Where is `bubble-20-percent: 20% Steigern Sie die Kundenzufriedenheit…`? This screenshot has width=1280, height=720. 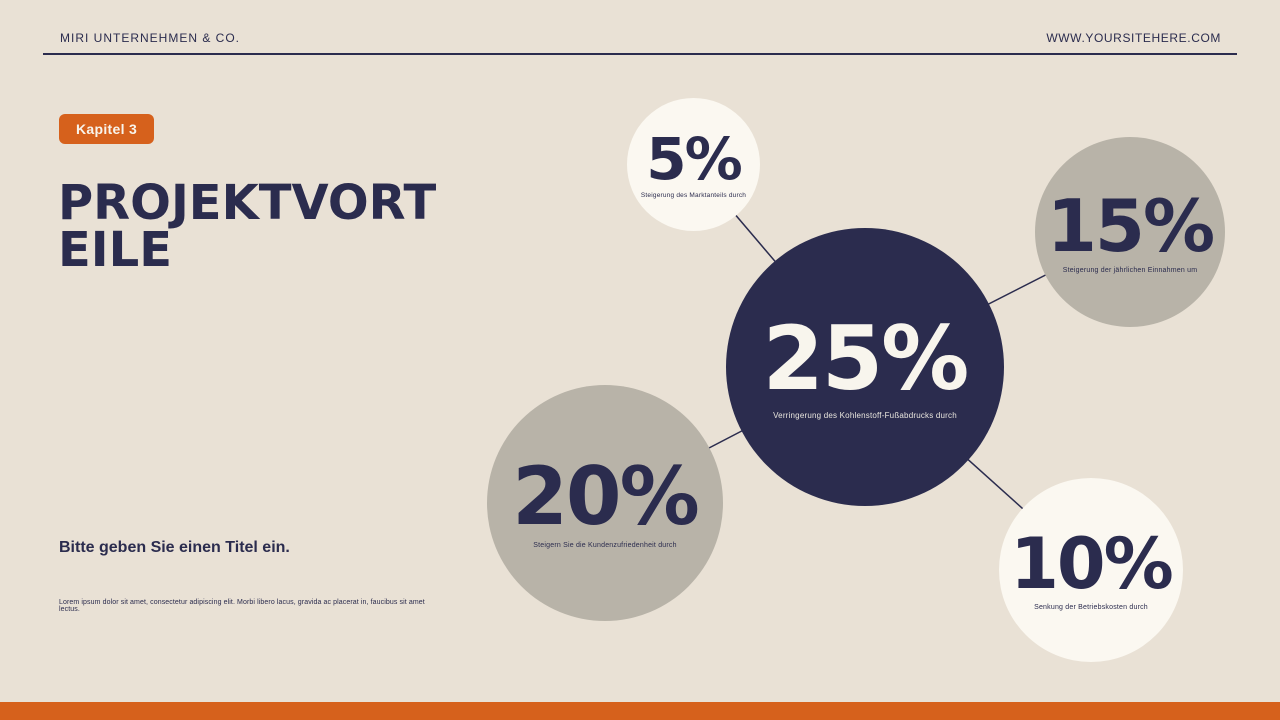 bubble-20-percent: 20% Steigern Sie die Kundenzufriedenheit… is located at coordinates (605, 503).